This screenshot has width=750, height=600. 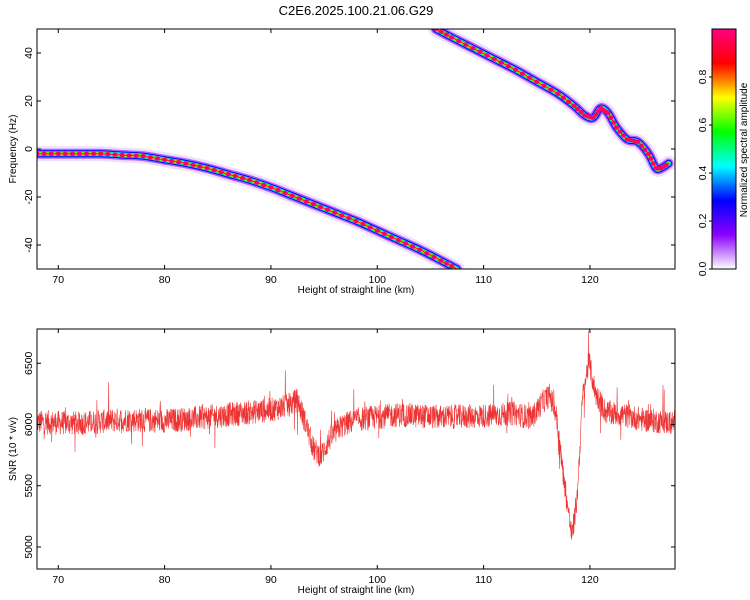 What do you see at coordinates (29, 149) in the screenshot?
I see `spectrogram-y-tick-label: 0` at bounding box center [29, 149].